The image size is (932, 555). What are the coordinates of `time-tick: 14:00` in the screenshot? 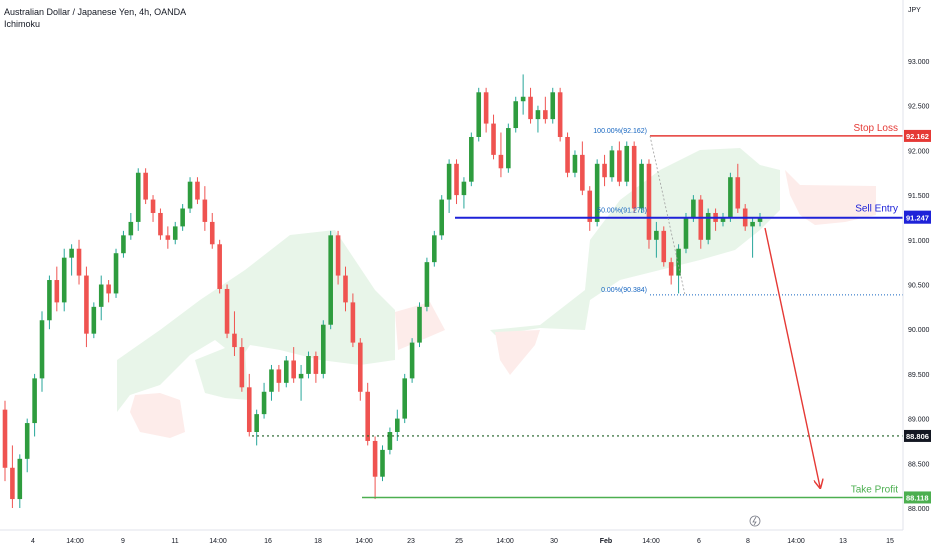 It's located at (505, 541).